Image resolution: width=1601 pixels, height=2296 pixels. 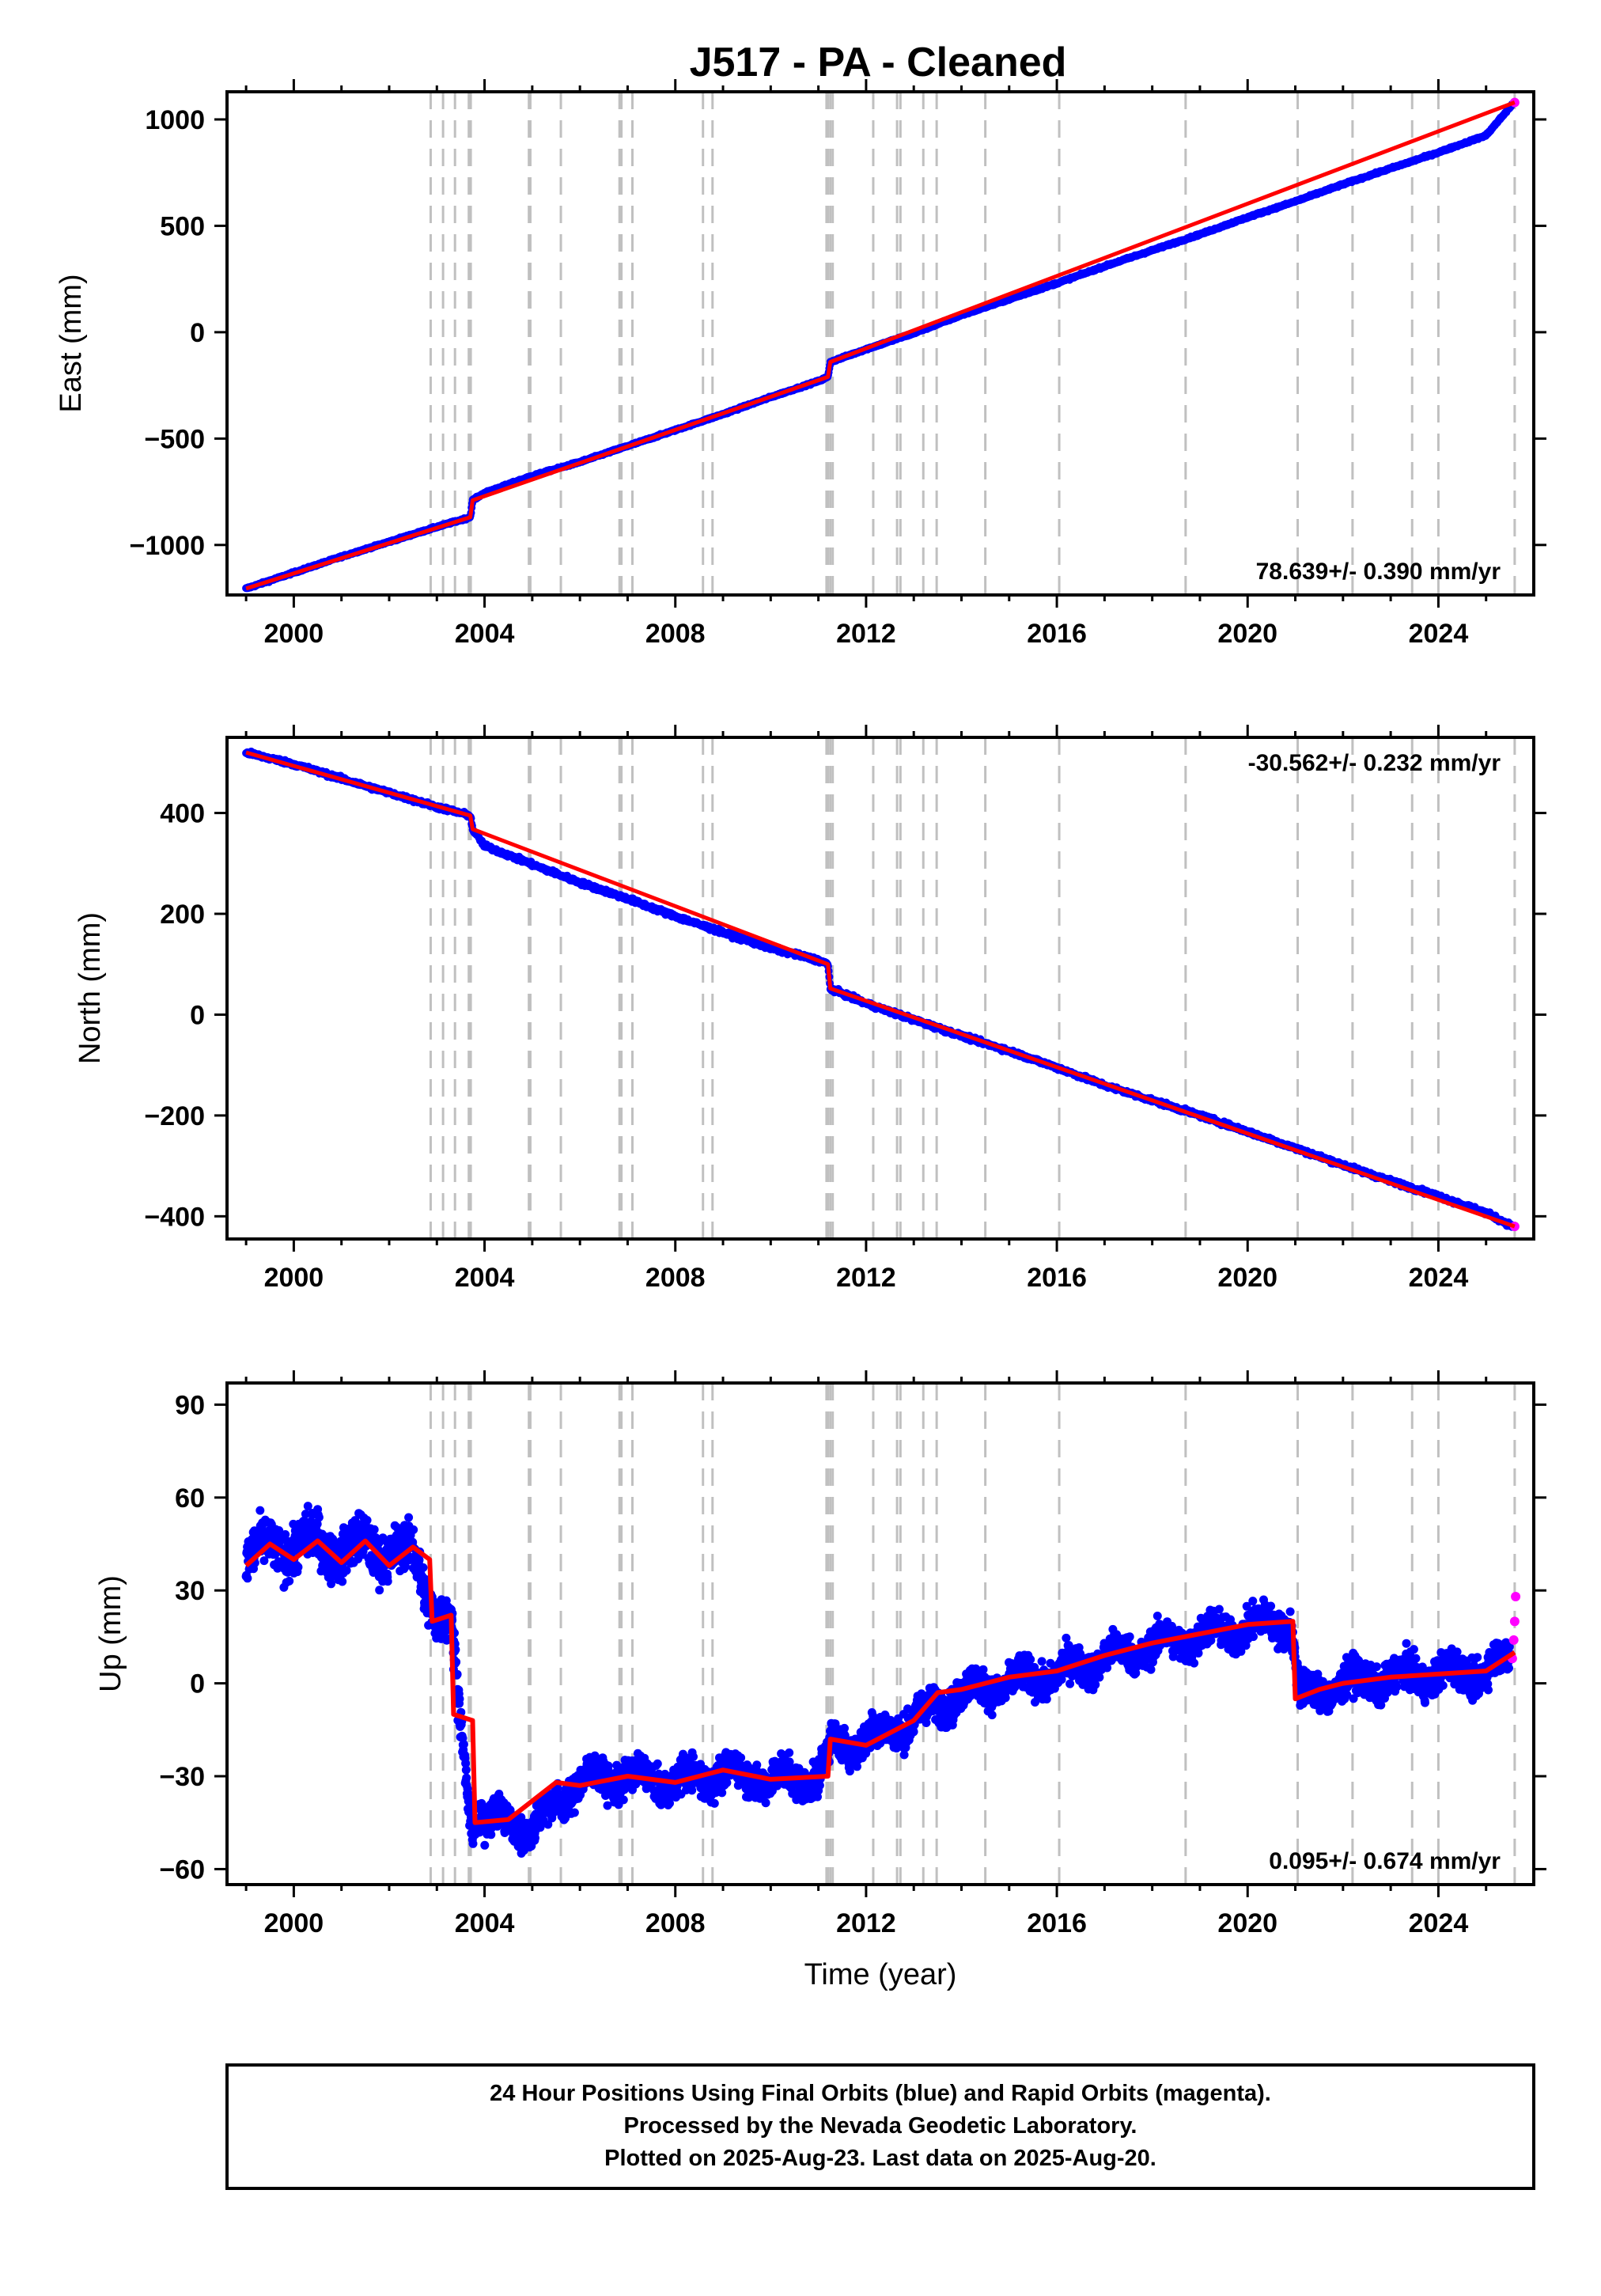 What do you see at coordinates (175, 1217) in the screenshot?
I see `y-tick-label--400: −400` at bounding box center [175, 1217].